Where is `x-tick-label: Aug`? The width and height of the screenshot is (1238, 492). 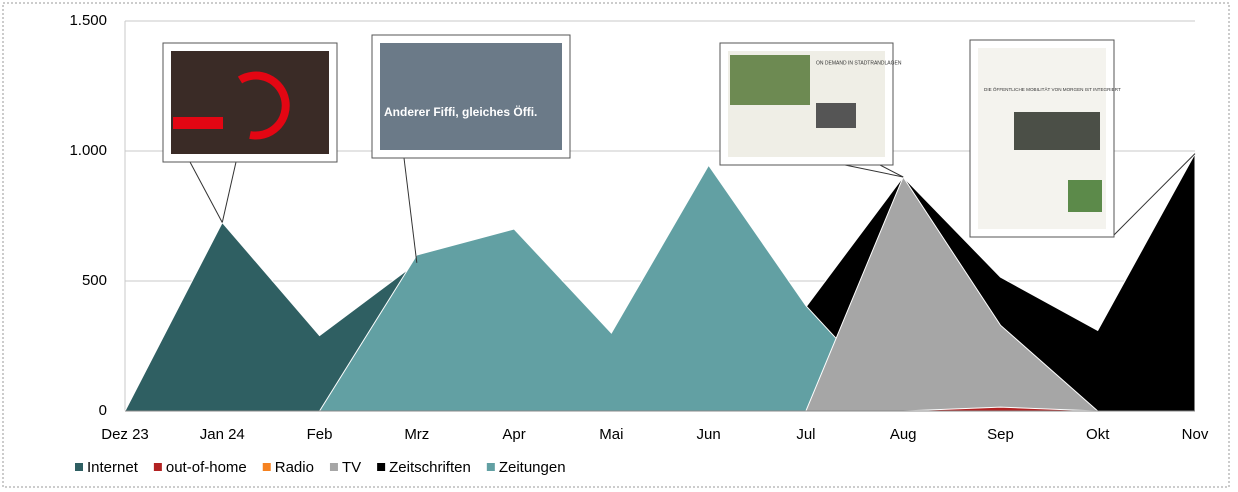
x-tick-label: Aug is located at coordinates (903, 434).